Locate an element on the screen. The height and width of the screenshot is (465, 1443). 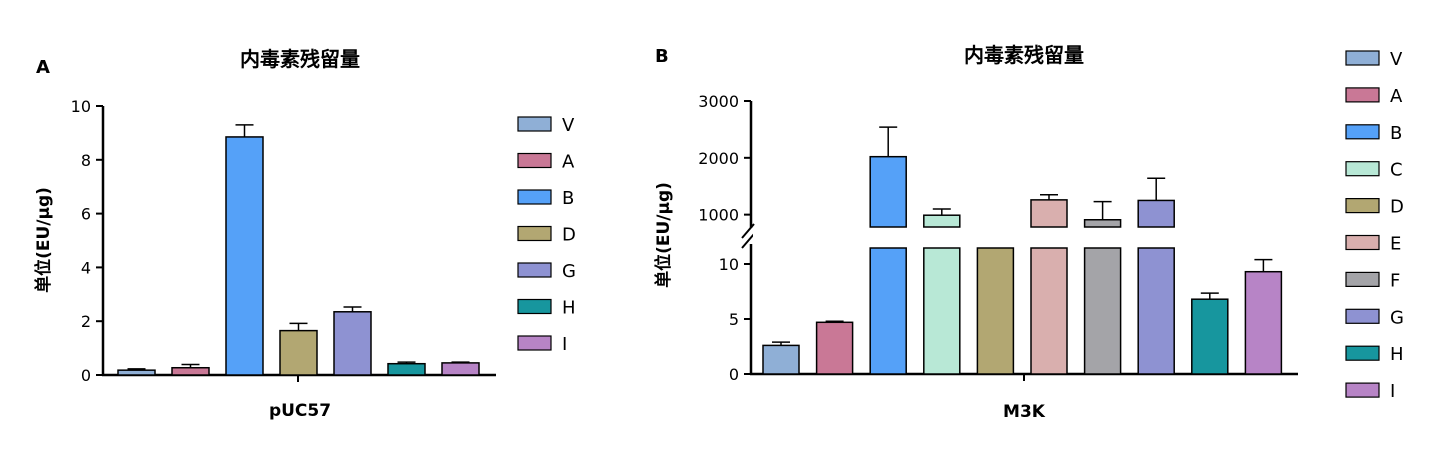
axis-break-gap is located at coordinates (968, 237).